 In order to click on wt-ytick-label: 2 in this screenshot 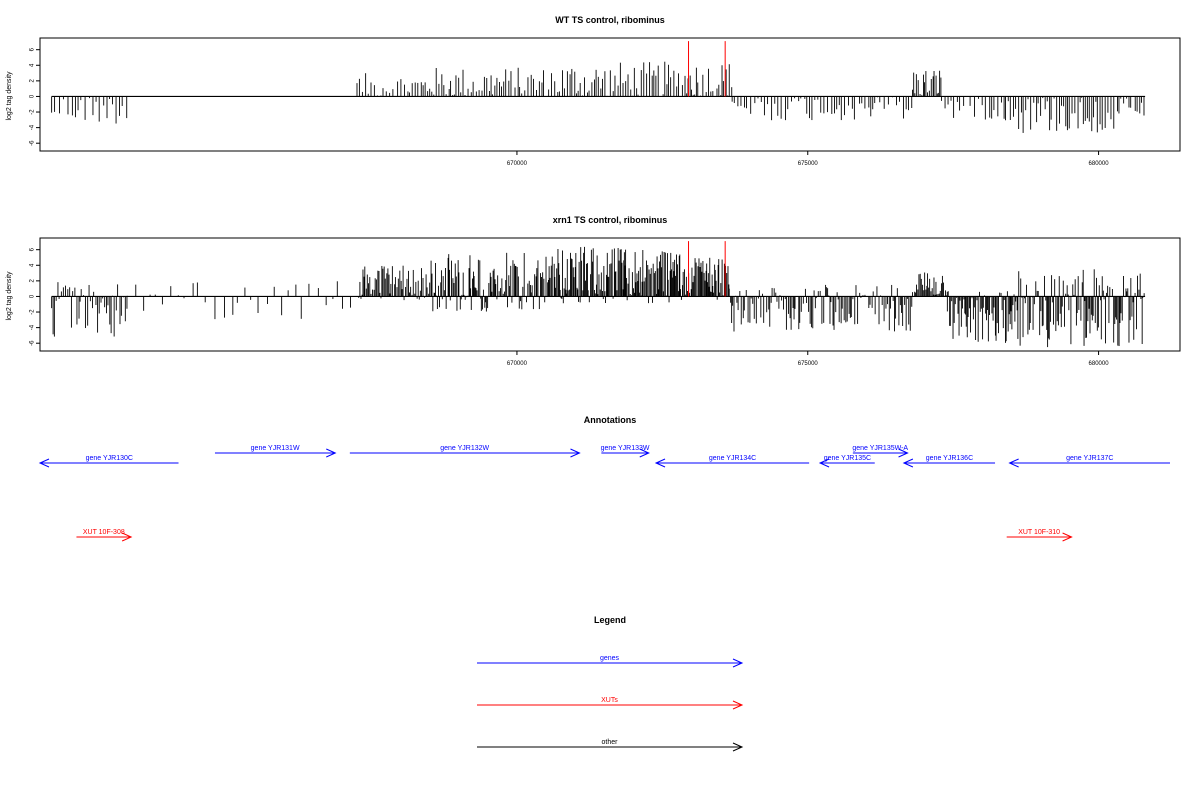, I will do `click(33, 81)`.